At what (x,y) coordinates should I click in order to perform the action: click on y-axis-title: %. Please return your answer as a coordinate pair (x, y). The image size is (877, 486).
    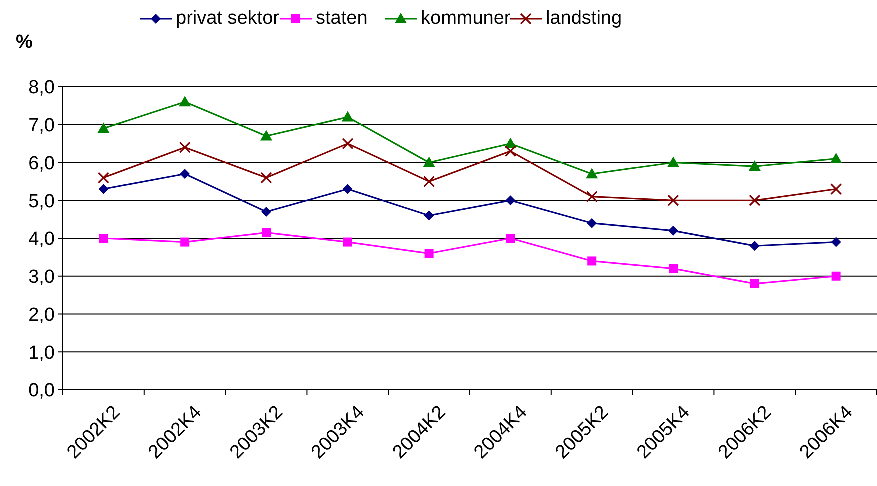
    Looking at the image, I should click on (24, 42).